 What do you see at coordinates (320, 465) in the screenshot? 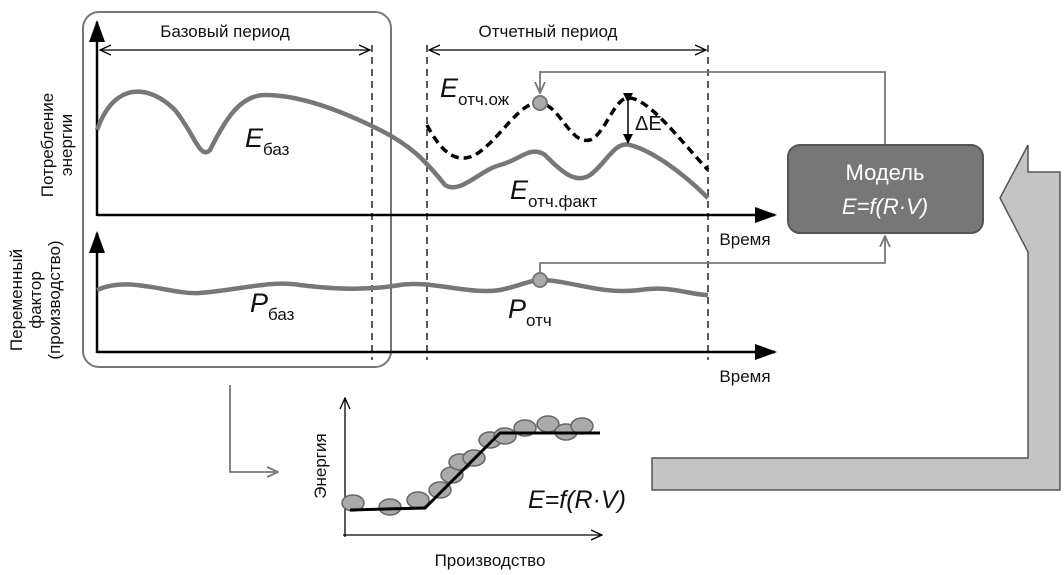
I see `y-axis-label: Энергия` at bounding box center [320, 465].